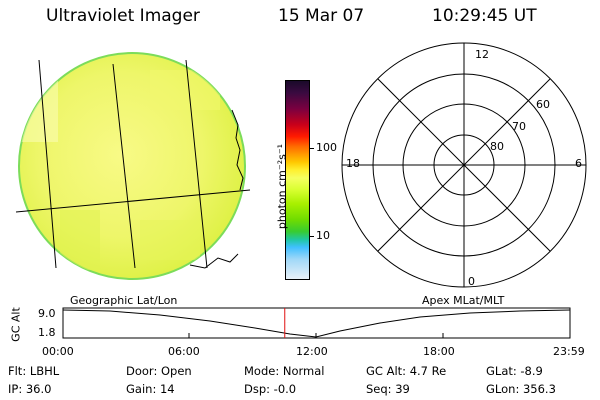 The height and width of the screenshot is (400, 600). I want to click on altitude-timeline, so click(316, 323).